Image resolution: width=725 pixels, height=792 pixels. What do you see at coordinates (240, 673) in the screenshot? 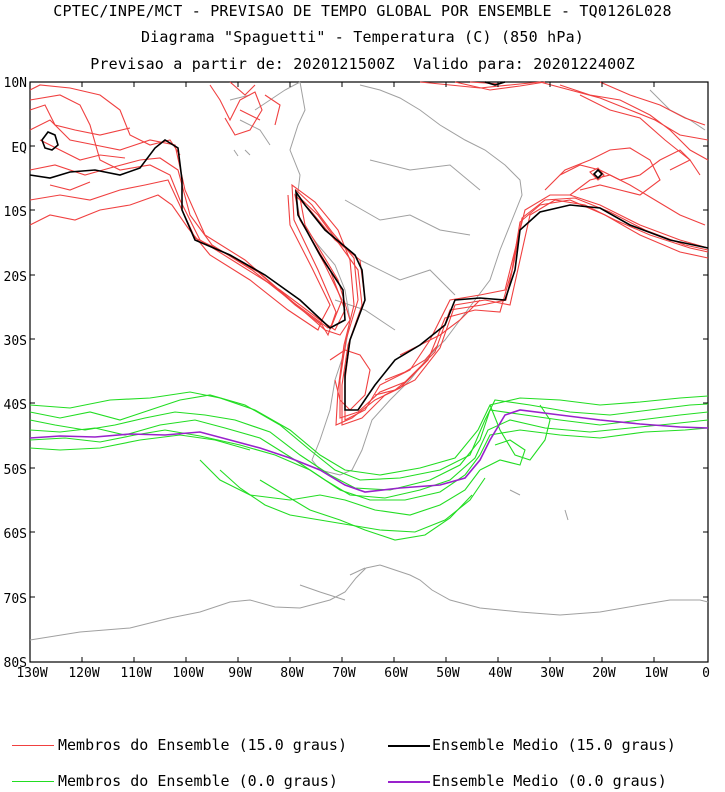
I see `lon-label-4: 90W` at bounding box center [240, 673].